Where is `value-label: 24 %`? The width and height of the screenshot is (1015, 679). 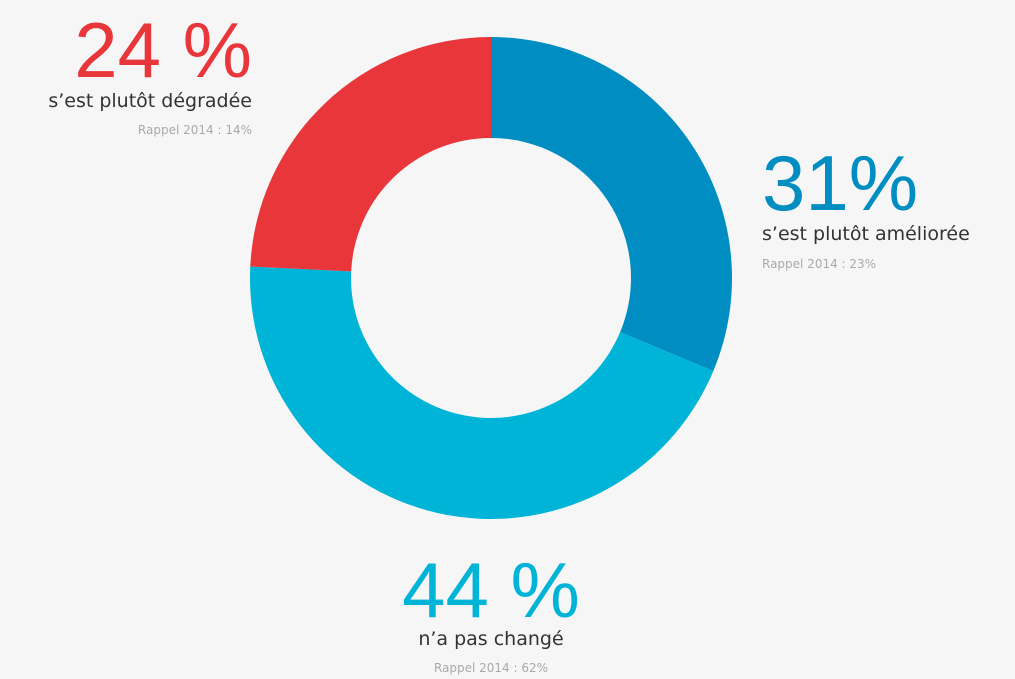 value-label: 24 % is located at coordinates (163, 50).